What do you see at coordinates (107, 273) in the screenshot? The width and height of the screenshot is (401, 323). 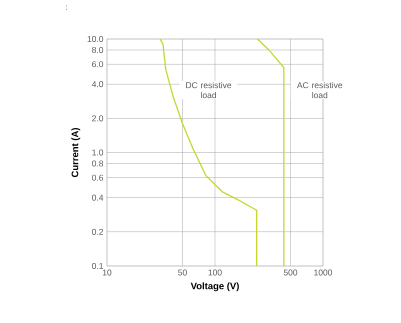 I see `x-tick-label: 10` at bounding box center [107, 273].